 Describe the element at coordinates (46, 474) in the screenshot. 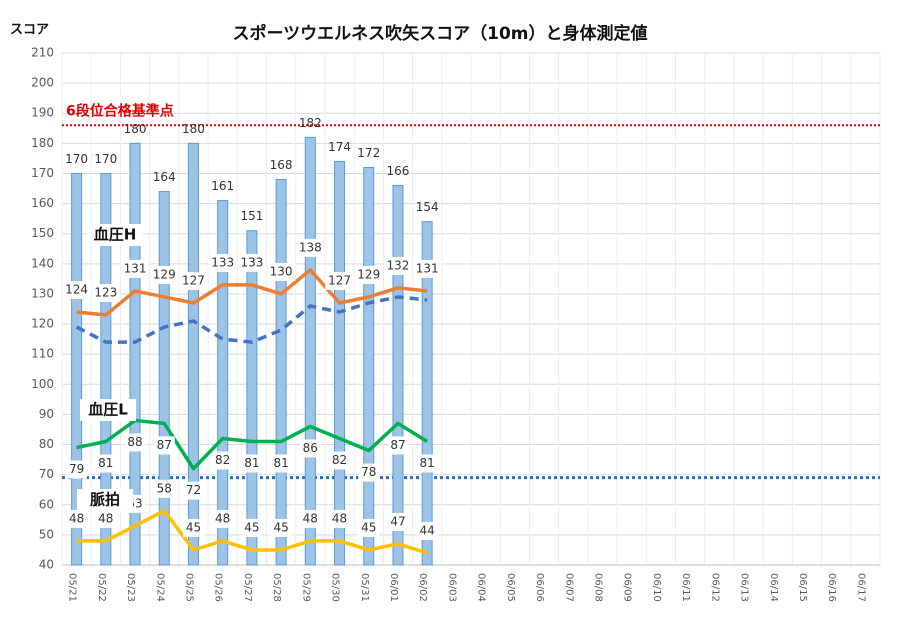

I see `y-tick-label: 70` at that location.